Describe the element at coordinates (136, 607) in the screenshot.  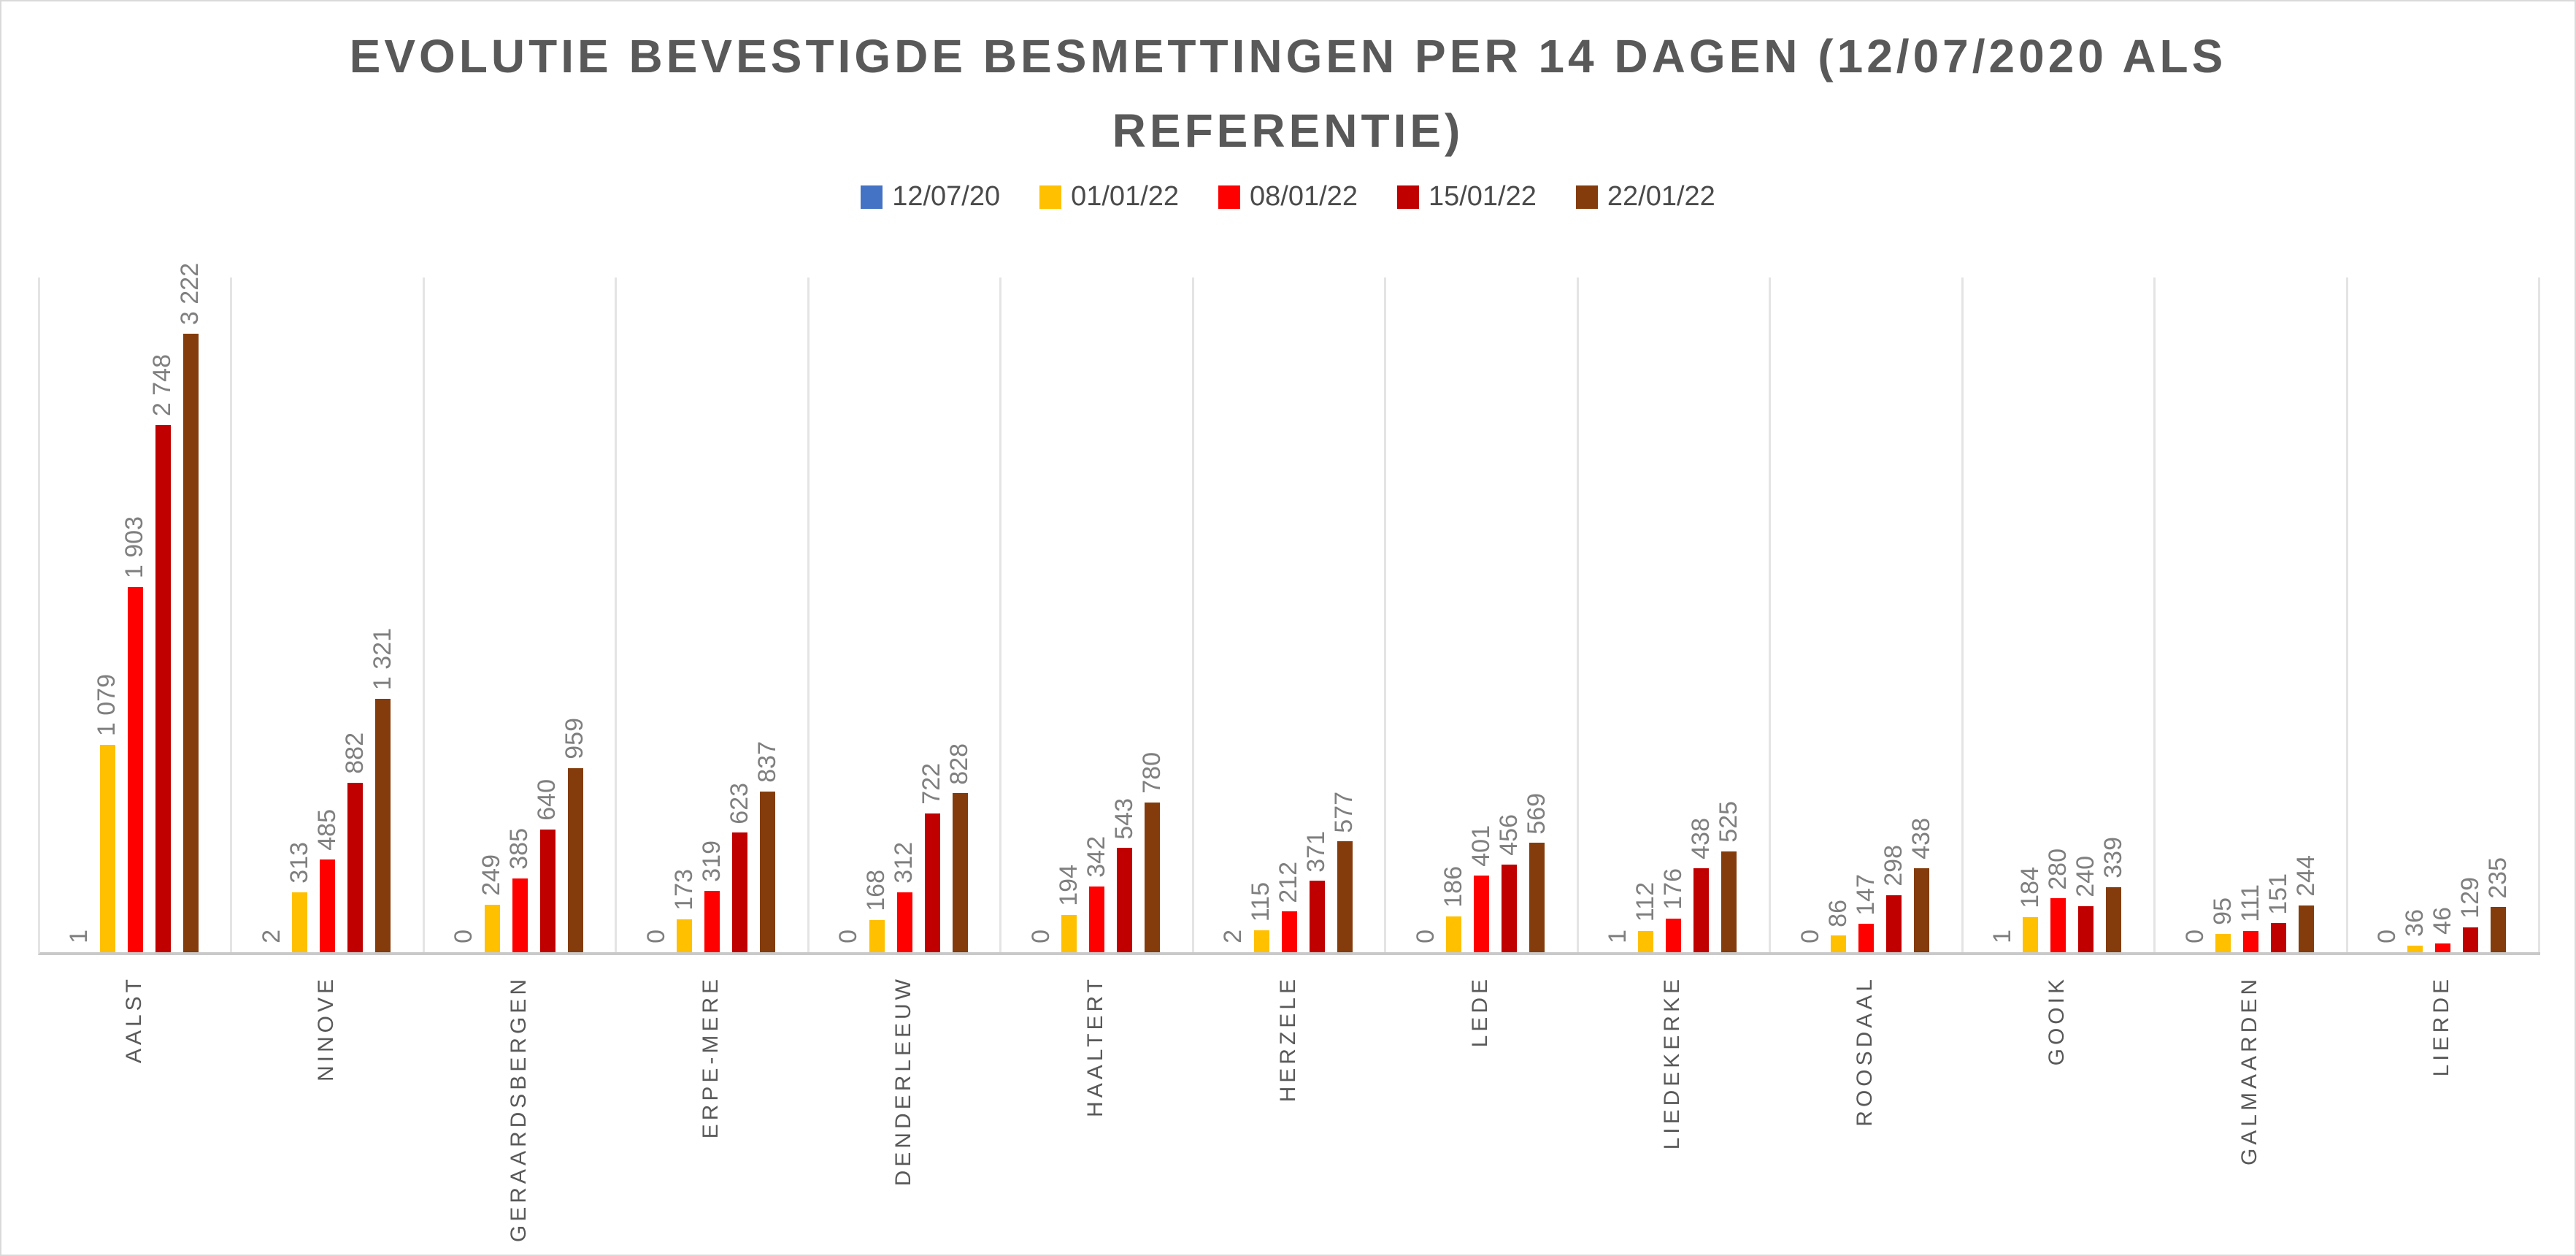
I see `category-slot: 1 1 079 1 903 2 748 3 222` at that location.